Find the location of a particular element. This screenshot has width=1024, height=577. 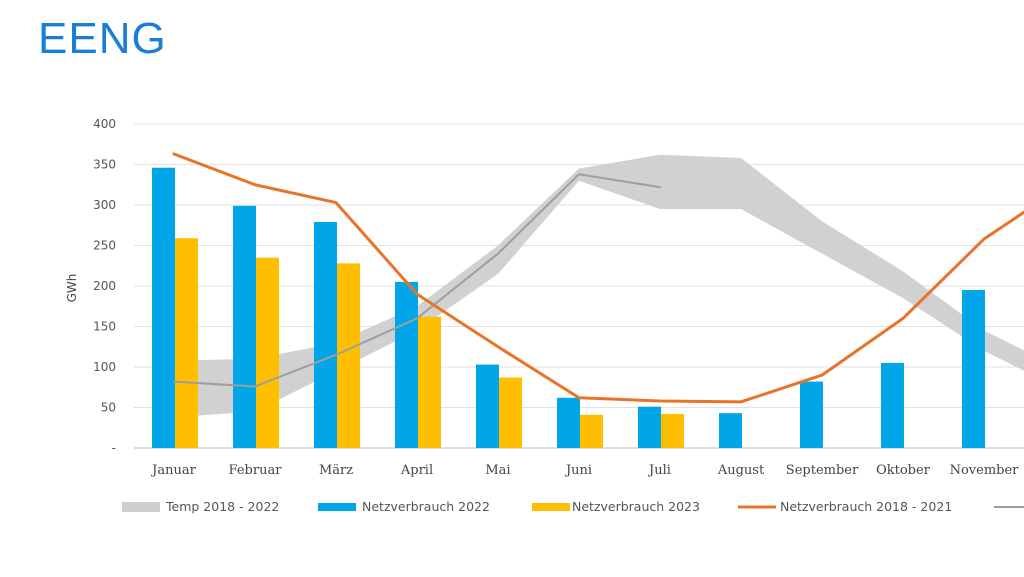

x-category-label: April is located at coordinates (416, 470).